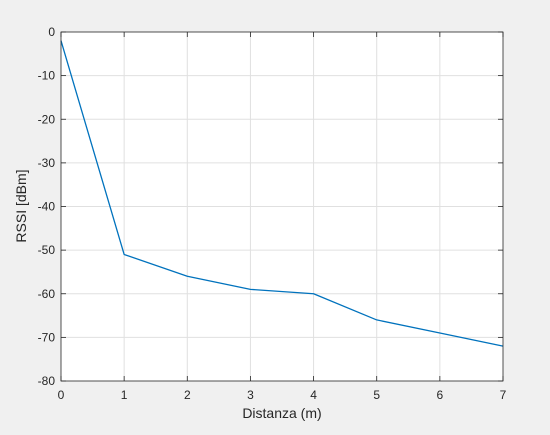 The height and width of the screenshot is (435, 550). I want to click on y-tick-label: -70, so click(47, 337).